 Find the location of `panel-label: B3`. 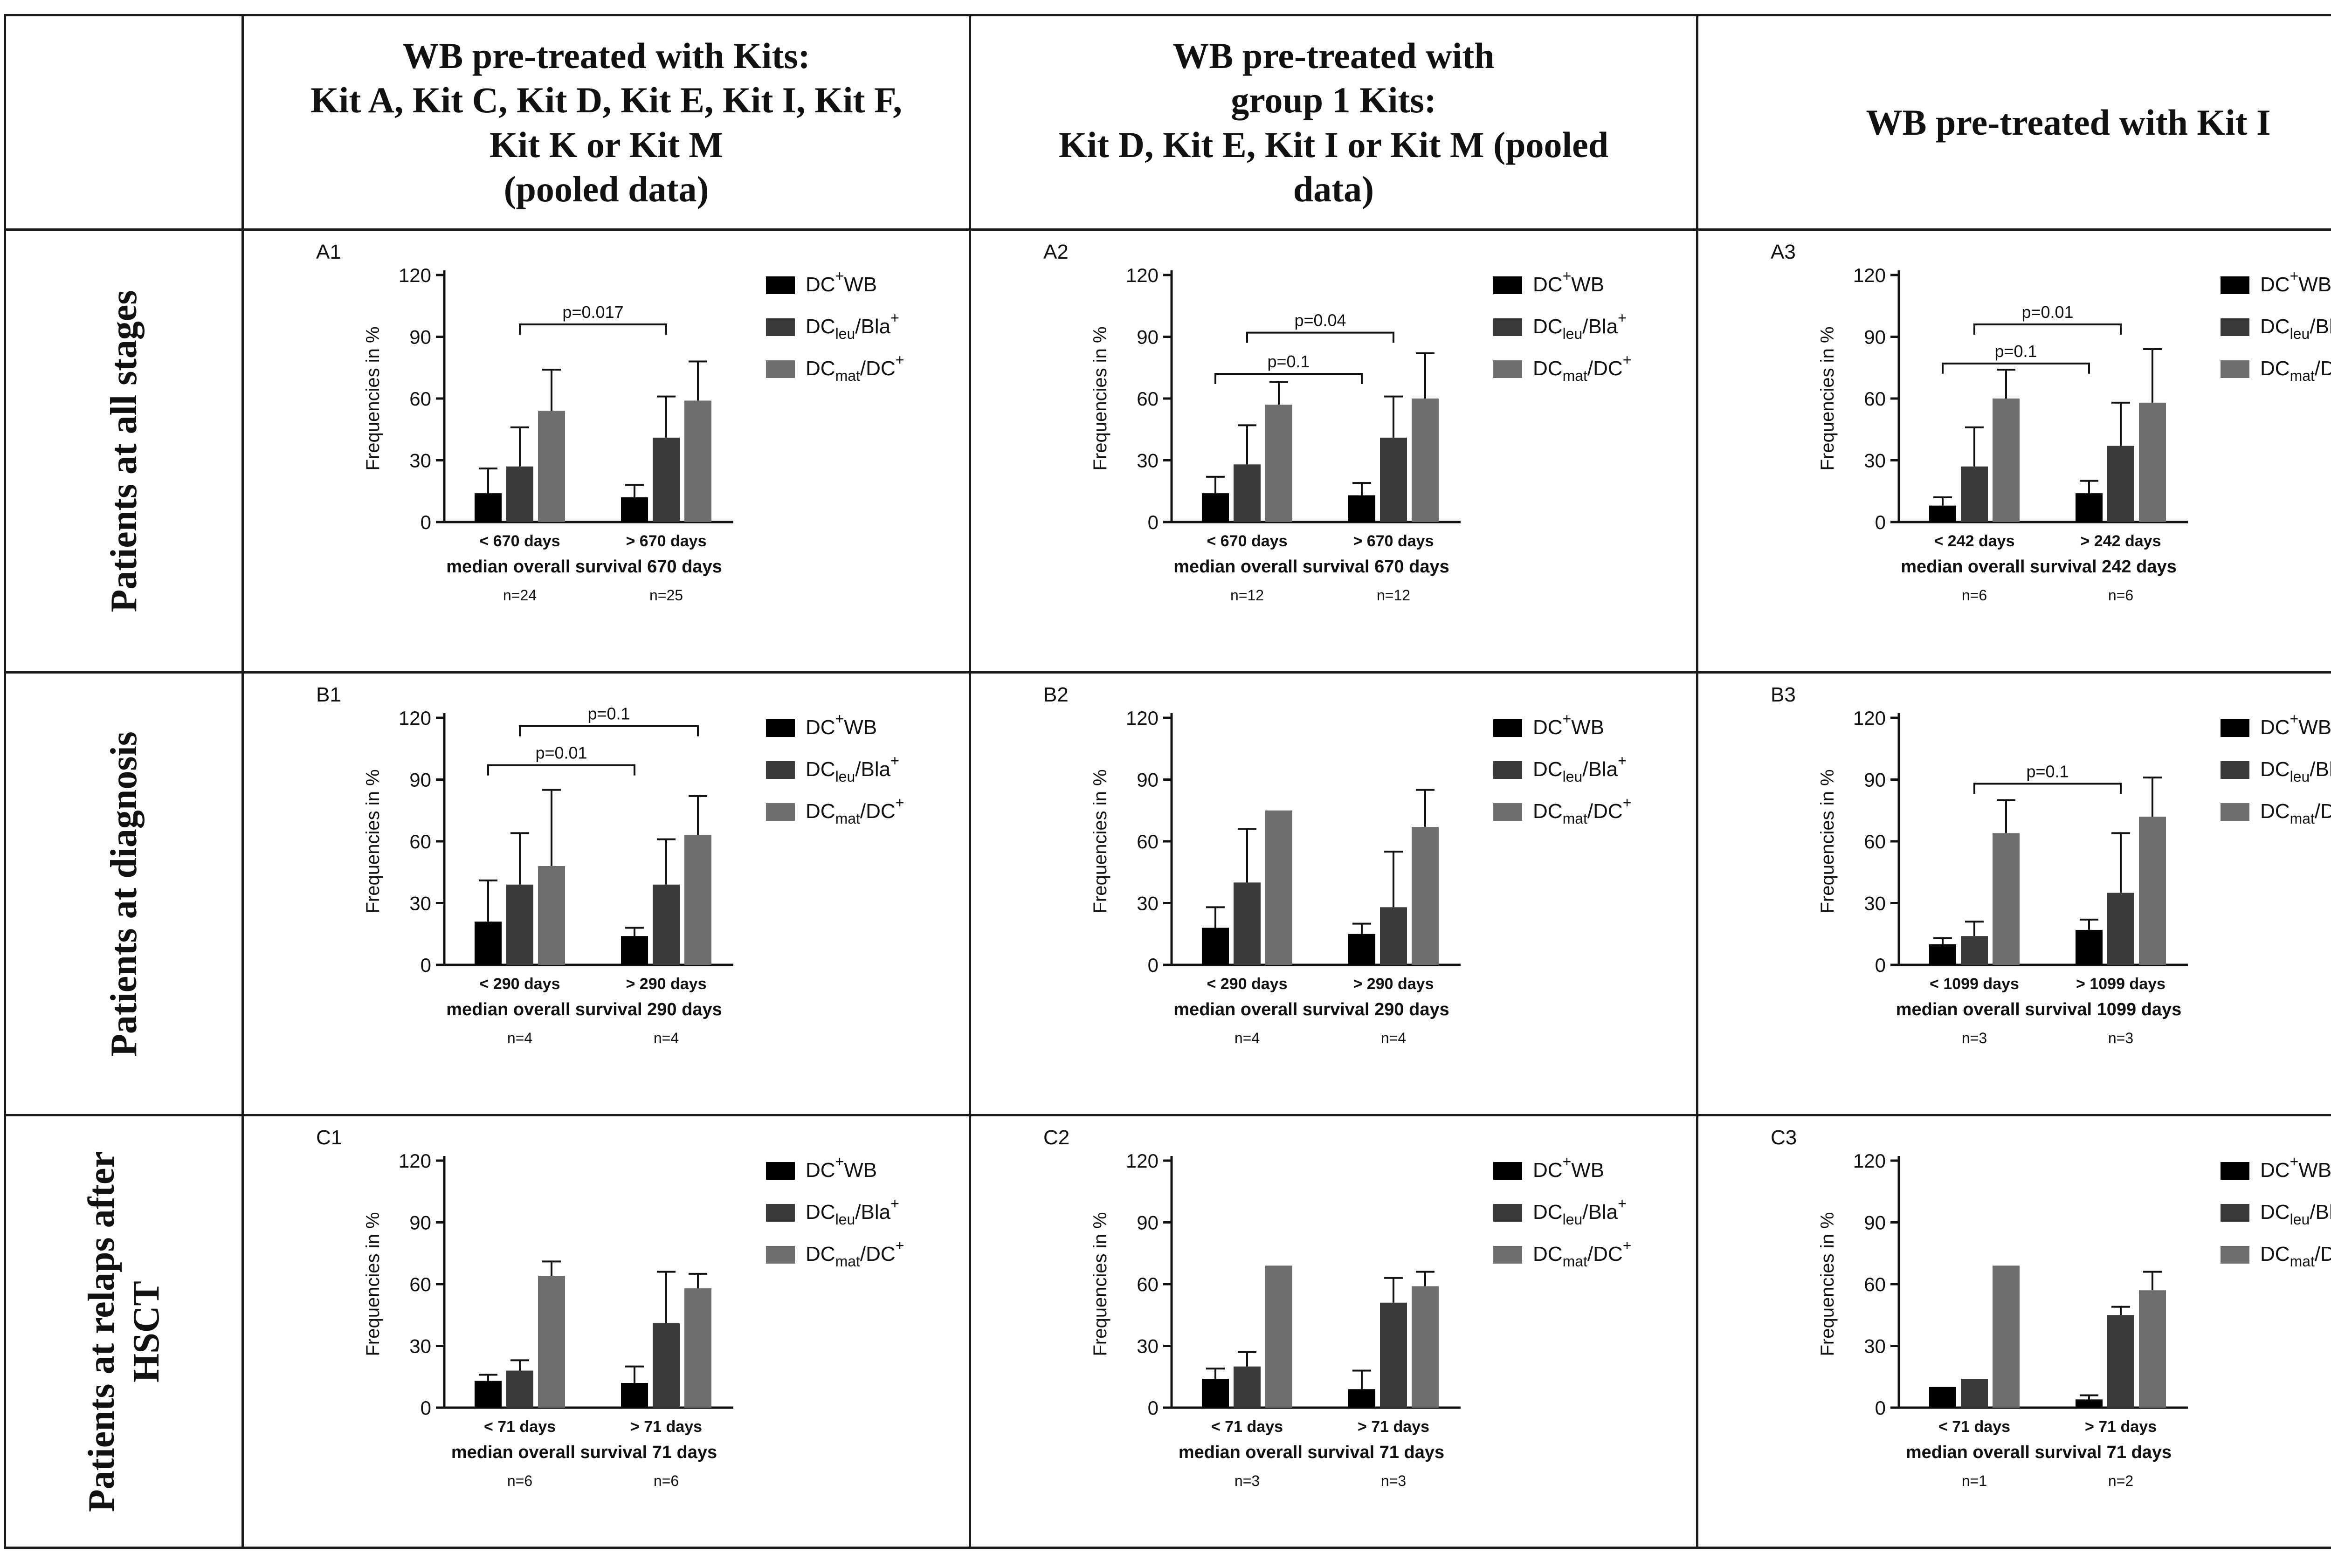

panel-label: B3 is located at coordinates (1783, 694).